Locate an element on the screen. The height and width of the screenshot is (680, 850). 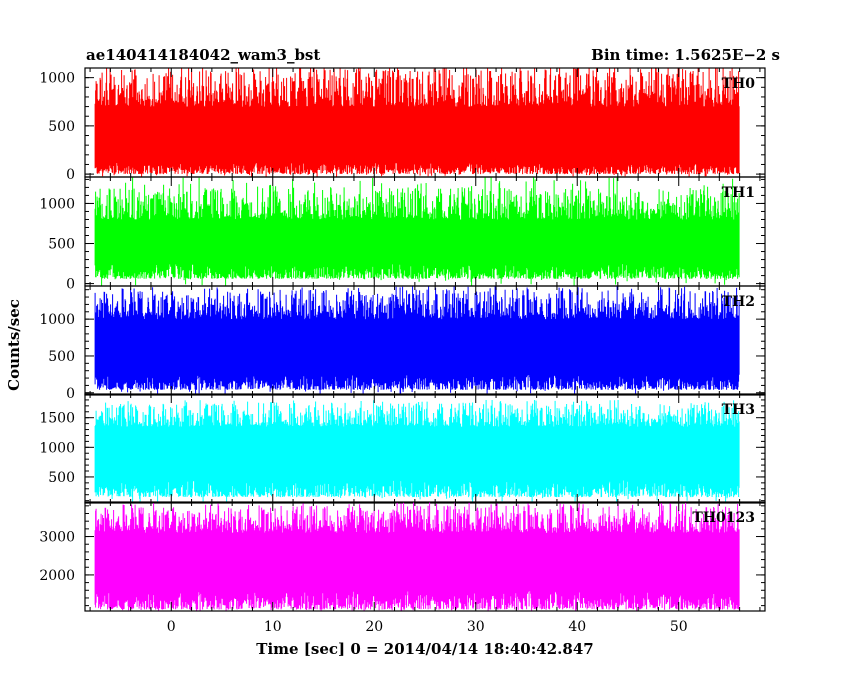
x-tick-label: 50 is located at coordinates (679, 627).